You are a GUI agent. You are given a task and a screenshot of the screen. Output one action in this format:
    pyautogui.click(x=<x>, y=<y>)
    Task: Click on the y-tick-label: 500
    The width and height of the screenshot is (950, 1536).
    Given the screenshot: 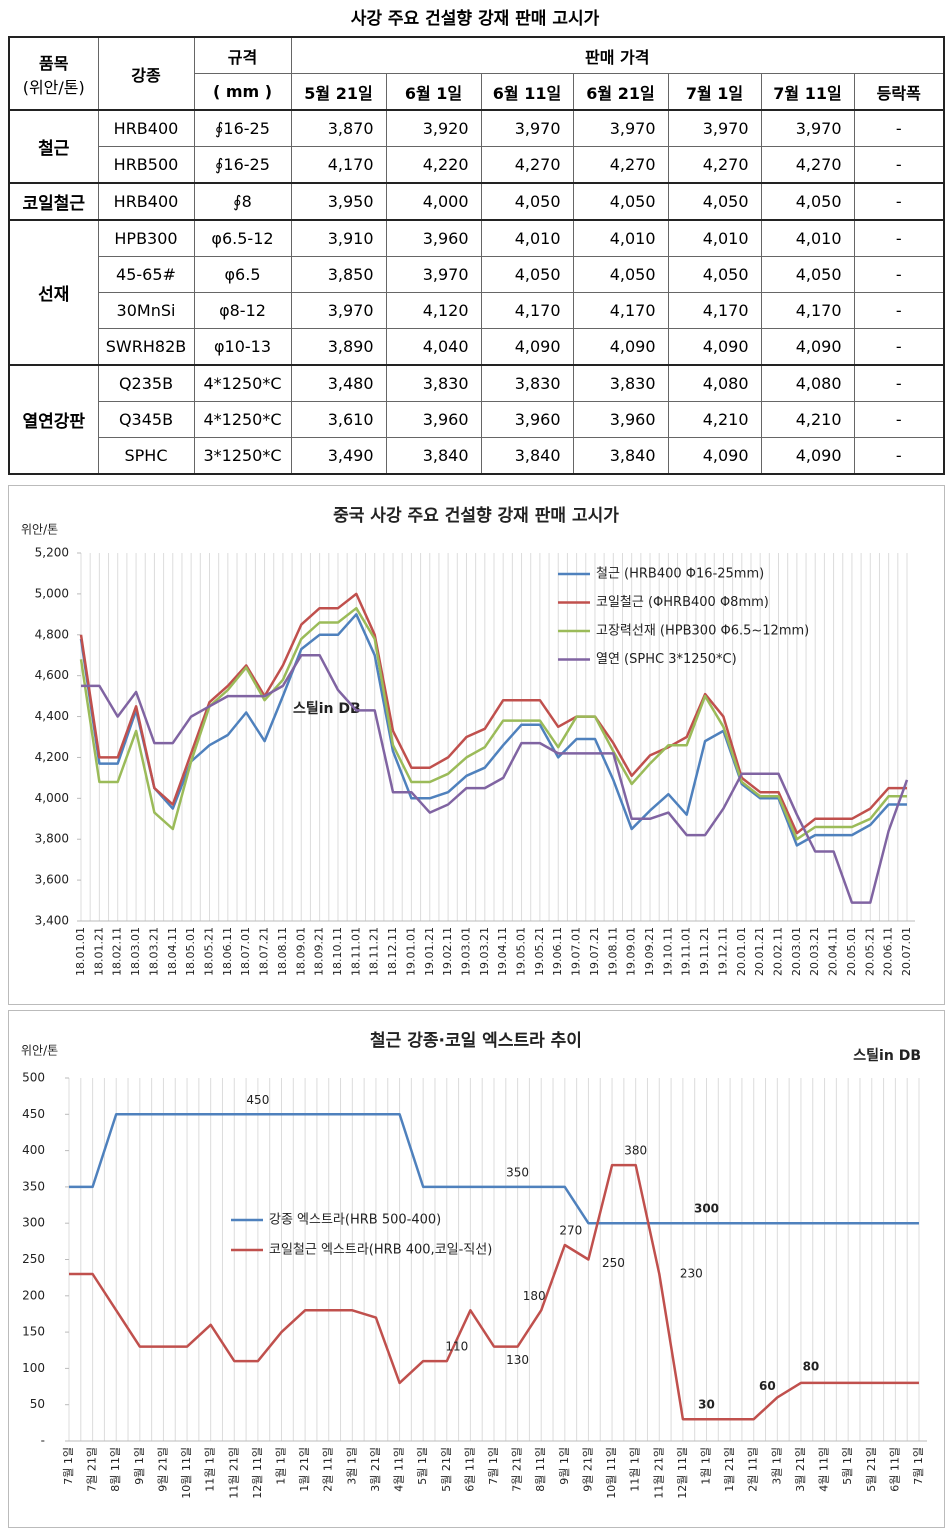 What is the action you would take?
    pyautogui.click(x=33, y=1078)
    